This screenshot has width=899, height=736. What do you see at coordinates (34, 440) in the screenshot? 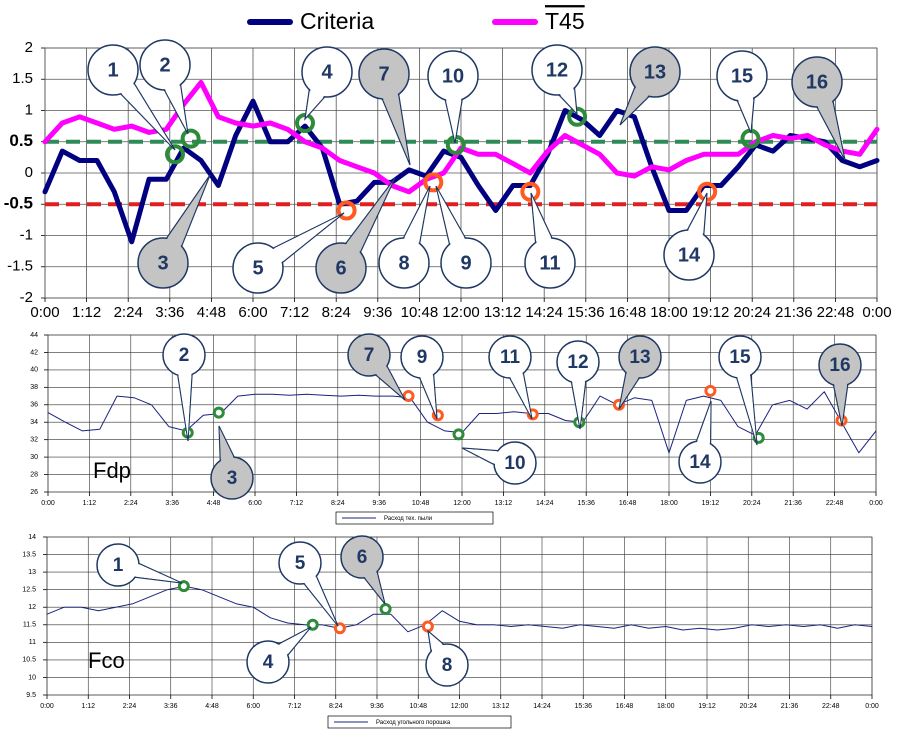
I see `y-tick-label: 32` at bounding box center [34, 440].